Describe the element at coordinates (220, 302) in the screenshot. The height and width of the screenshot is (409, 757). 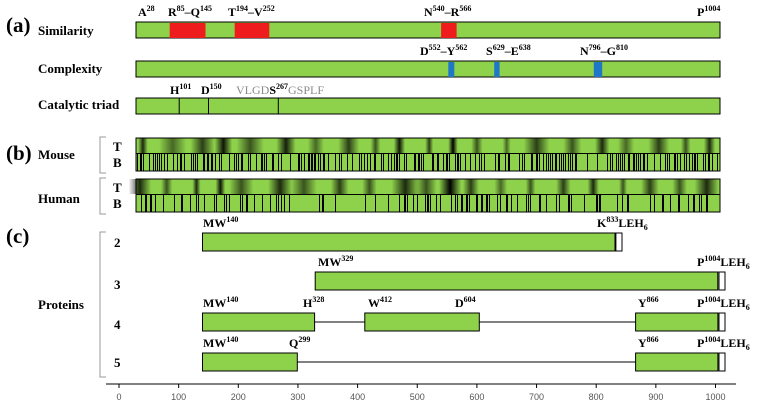
I see `construct-4-start-label: MW140` at that location.